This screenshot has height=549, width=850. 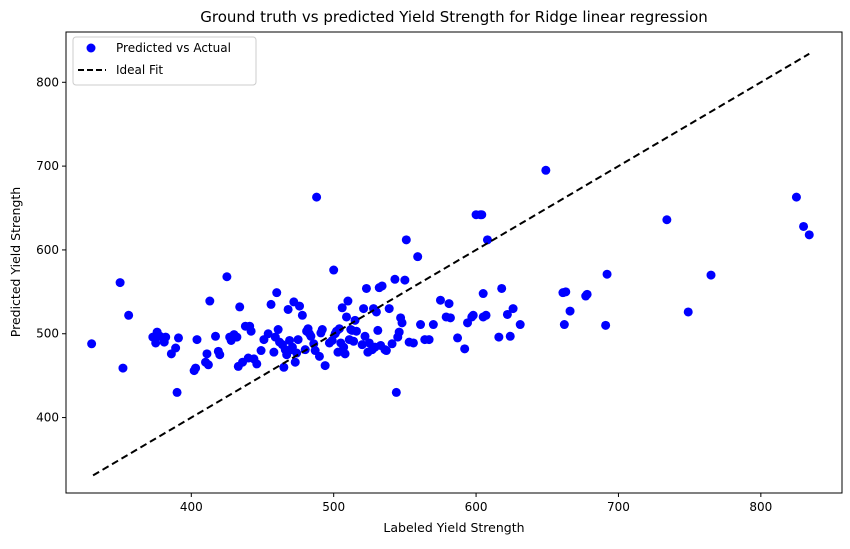 What do you see at coordinates (760, 507) in the screenshot?
I see `x-tick-label: 800` at bounding box center [760, 507].